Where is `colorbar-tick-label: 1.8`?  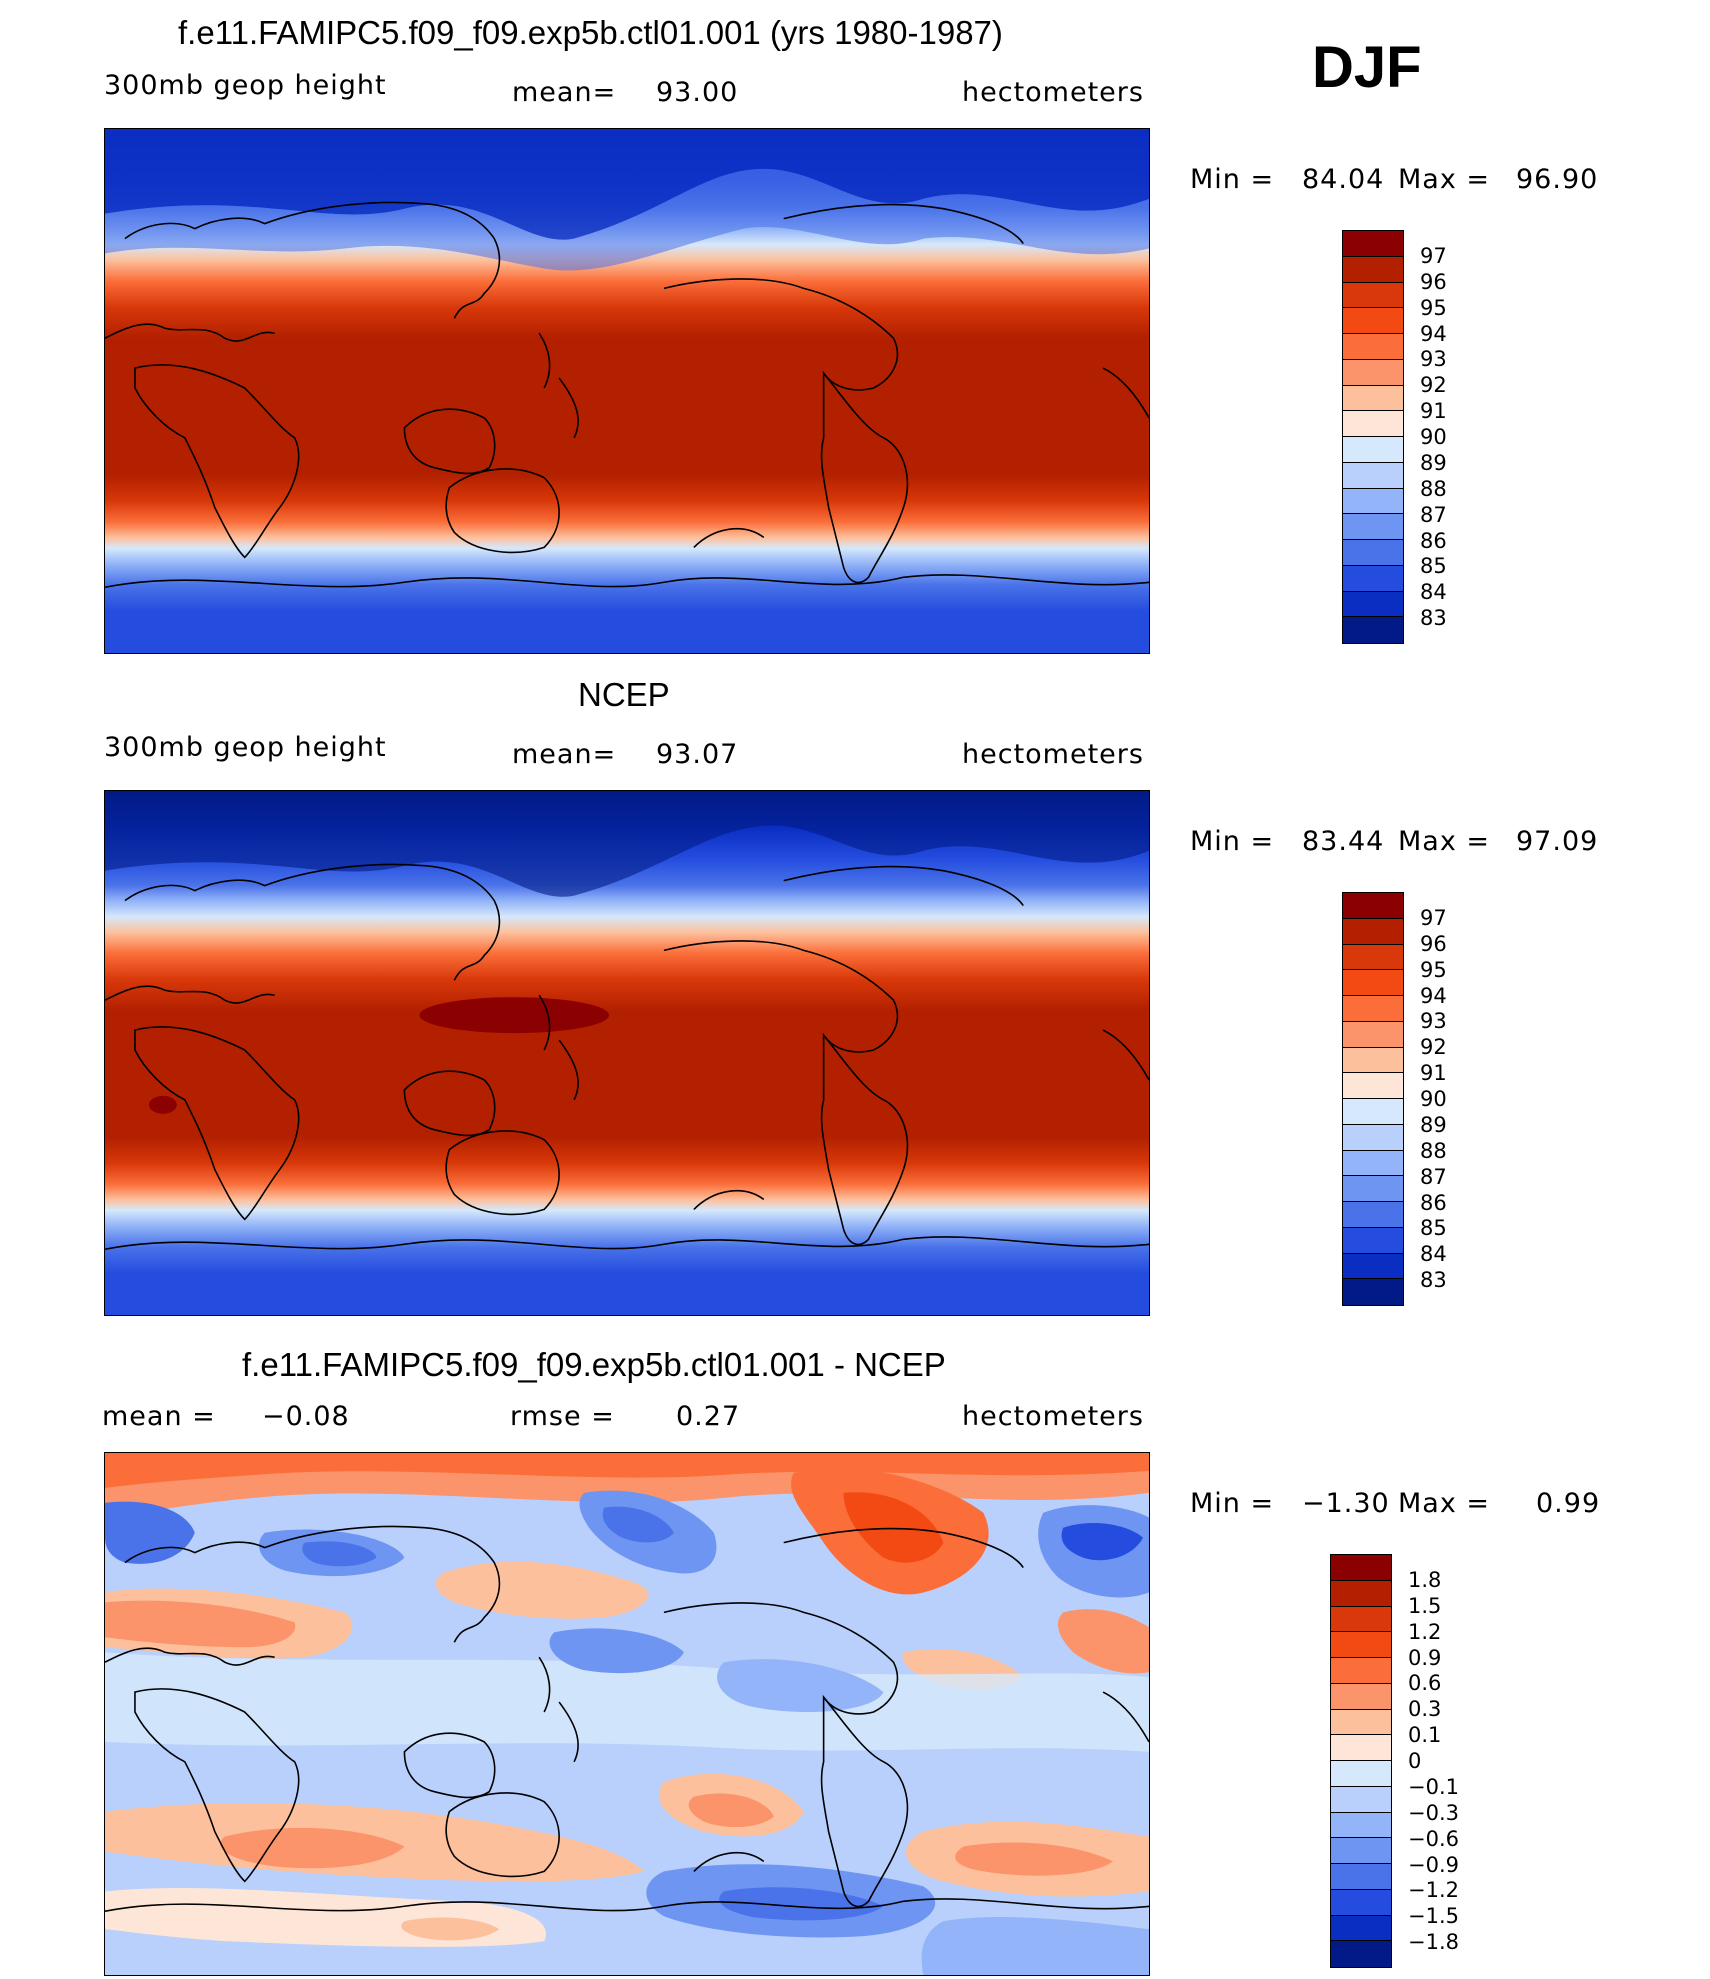 colorbar-tick-label: 1.8 is located at coordinates (1425, 1579).